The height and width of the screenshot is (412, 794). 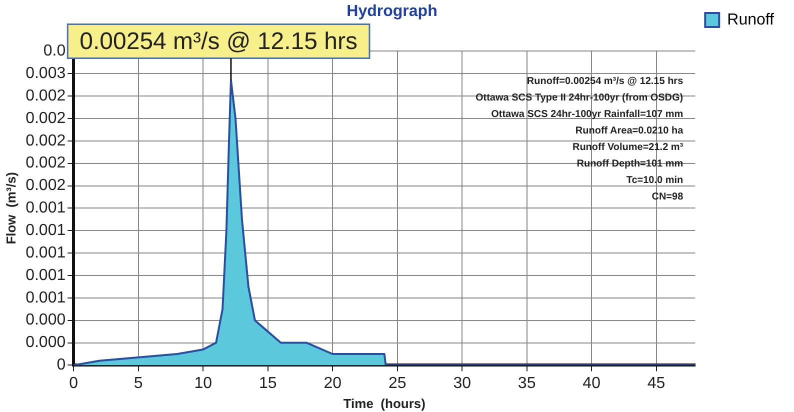 What do you see at coordinates (629, 130) in the screenshot?
I see `annotation: Runoff Area=0.0210 ha` at bounding box center [629, 130].